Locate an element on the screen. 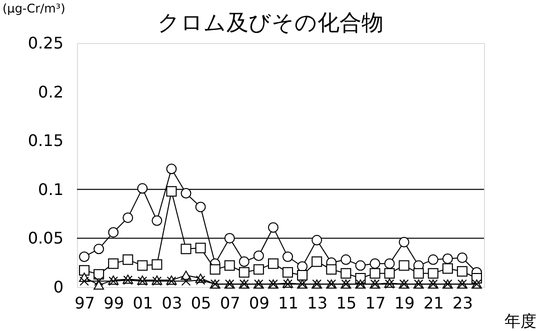 The width and height of the screenshot is (540, 331). x-tick-label: 15 is located at coordinates (346, 303).